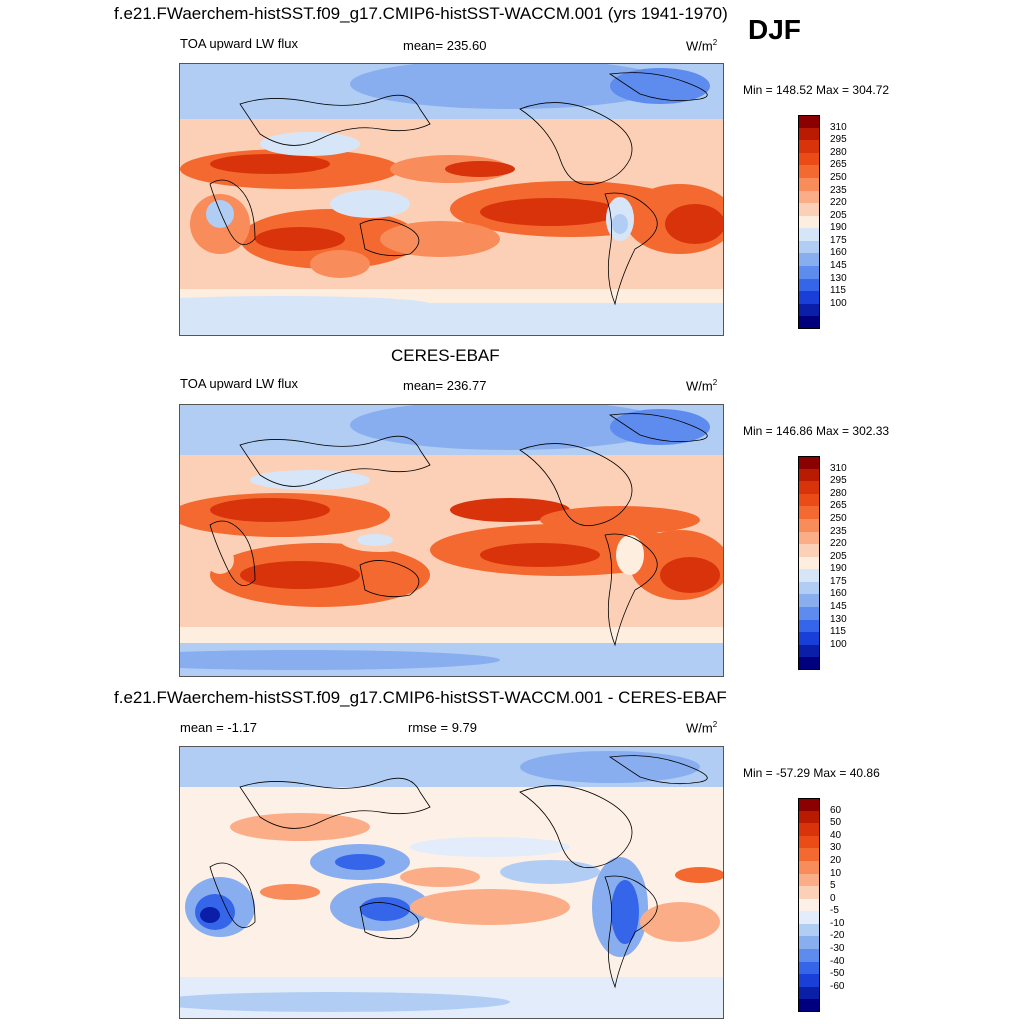  I want to click on colorbar-tick-label: 50, so click(836, 823).